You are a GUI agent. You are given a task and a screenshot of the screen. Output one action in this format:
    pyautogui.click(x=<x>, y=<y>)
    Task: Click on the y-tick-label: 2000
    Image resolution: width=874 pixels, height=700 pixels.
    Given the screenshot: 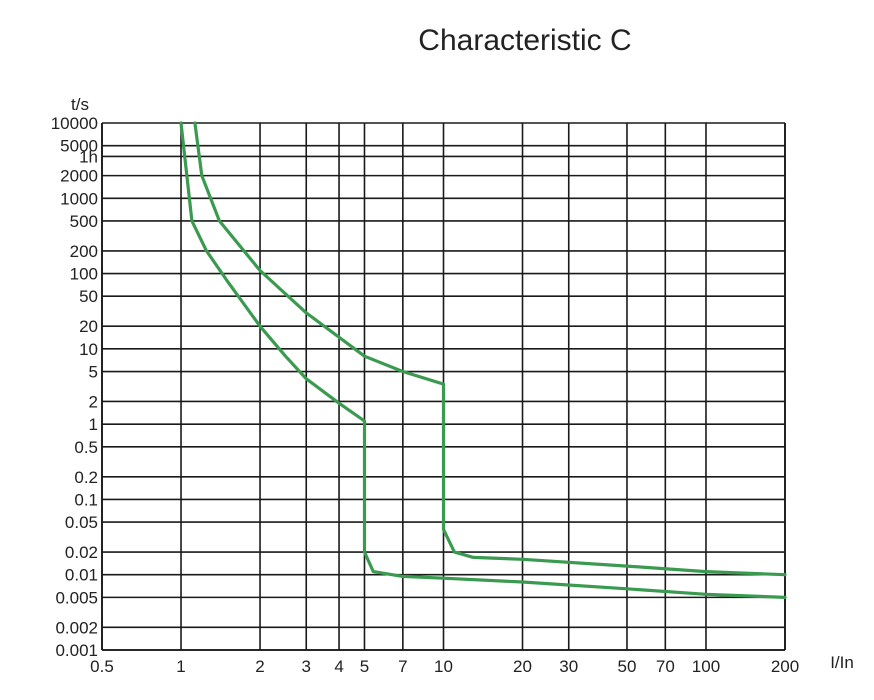 What is the action you would take?
    pyautogui.click(x=79, y=176)
    